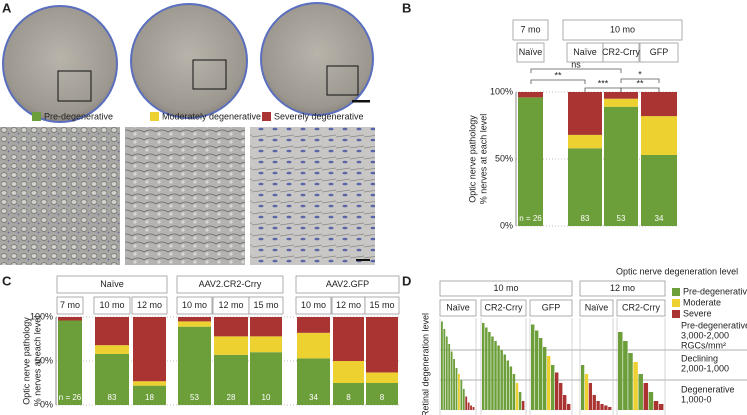  I want to click on category-label: Naïve, so click(597, 307).